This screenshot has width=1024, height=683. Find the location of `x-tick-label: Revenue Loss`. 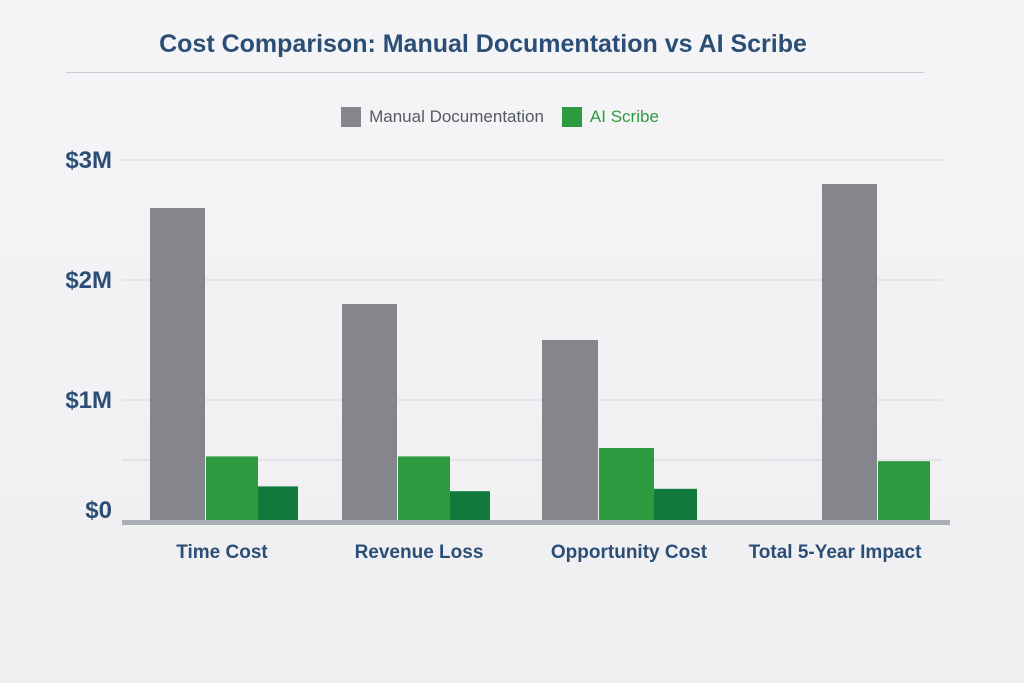

x-tick-label: Revenue Loss is located at coordinates (419, 552).